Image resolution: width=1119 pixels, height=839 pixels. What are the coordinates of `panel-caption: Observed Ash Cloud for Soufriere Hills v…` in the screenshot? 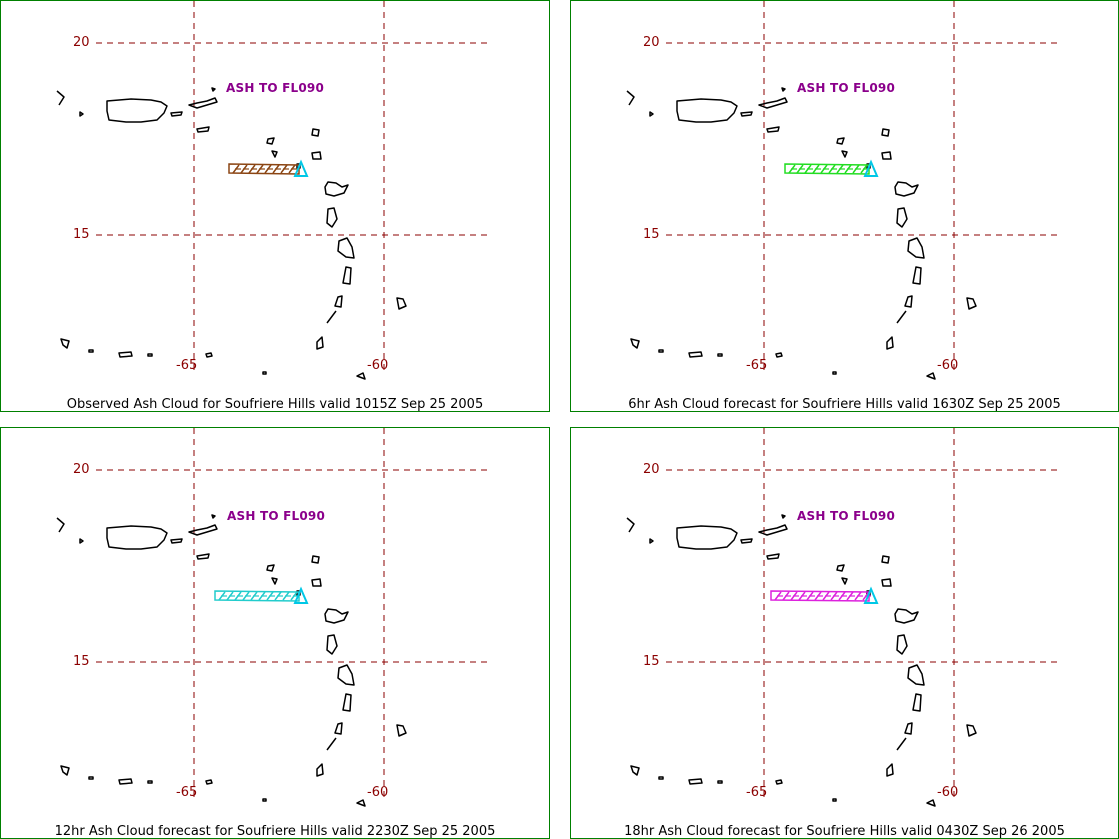 It's located at (275, 404).